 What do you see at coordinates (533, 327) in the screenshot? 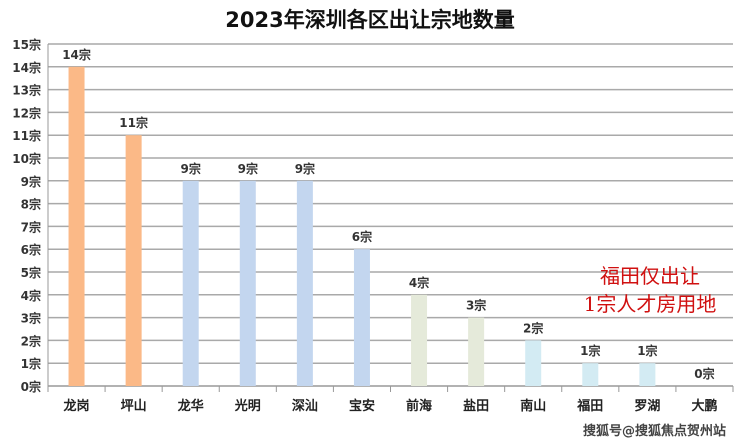
I see `data-label: 2宗` at bounding box center [533, 327].